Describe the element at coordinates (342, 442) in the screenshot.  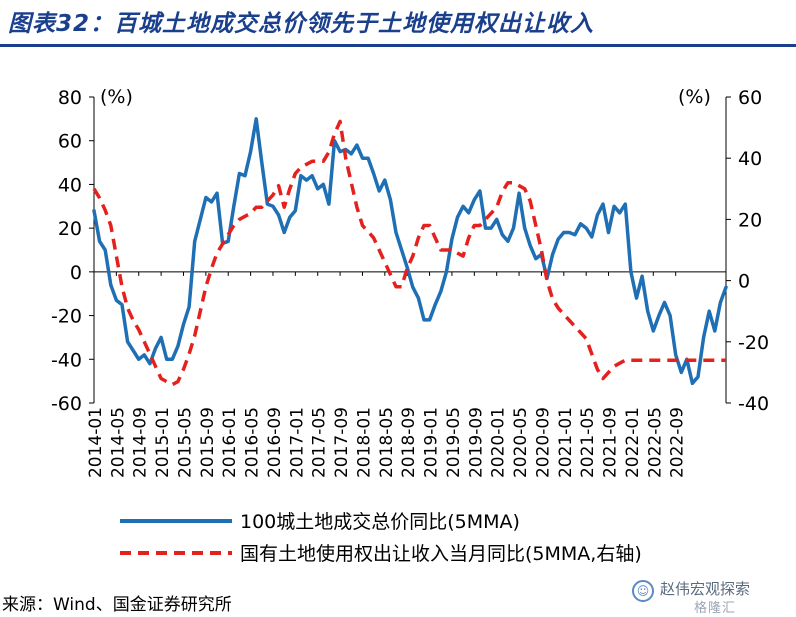
I see `x-tick-label: 2017-09` at that location.